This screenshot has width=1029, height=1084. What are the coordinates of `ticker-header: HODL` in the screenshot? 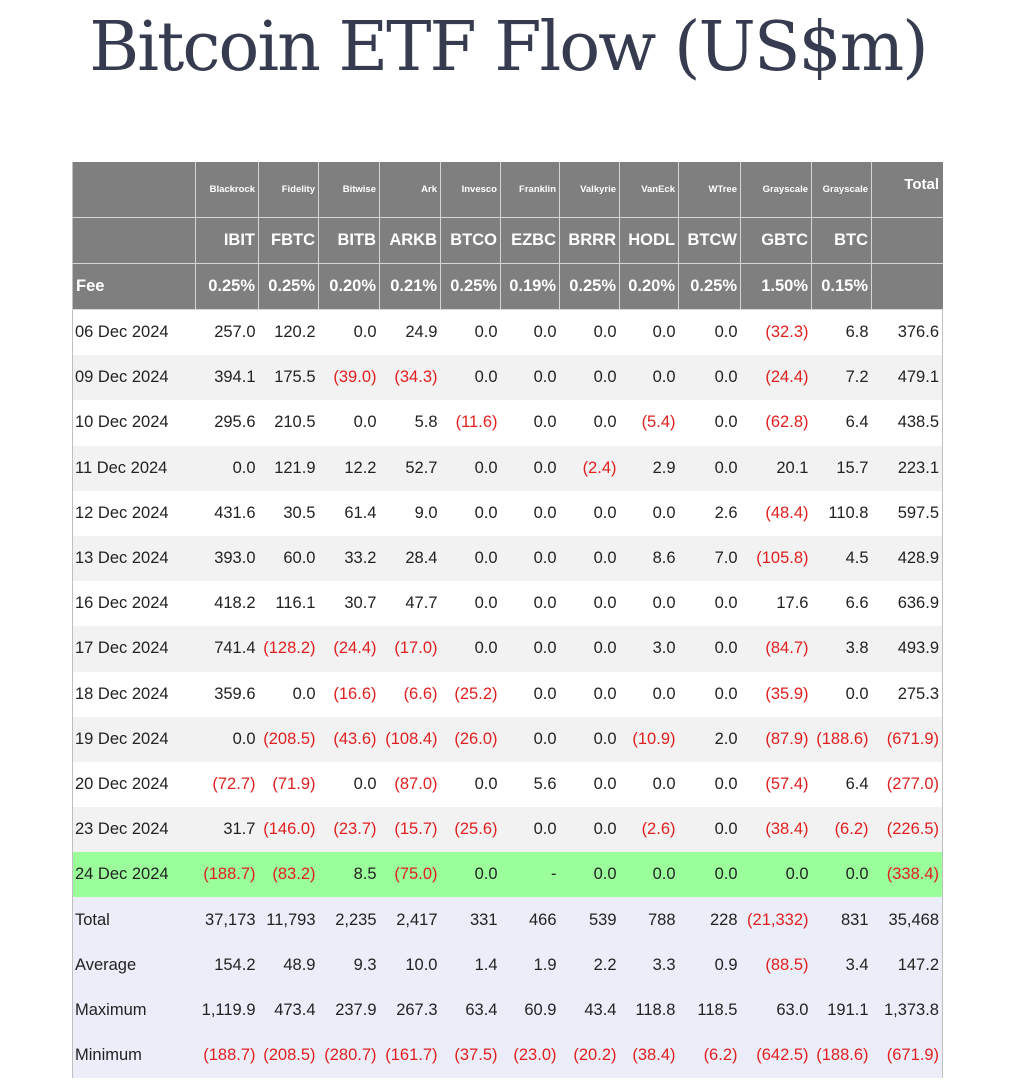 It's located at (649, 240).